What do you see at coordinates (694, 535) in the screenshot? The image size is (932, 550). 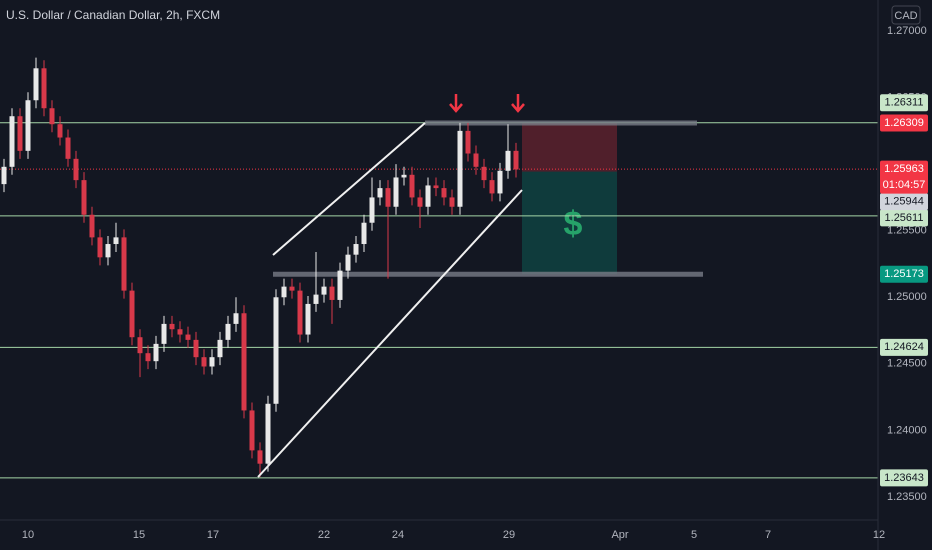 I see `x-tick-label: 5` at bounding box center [694, 535].